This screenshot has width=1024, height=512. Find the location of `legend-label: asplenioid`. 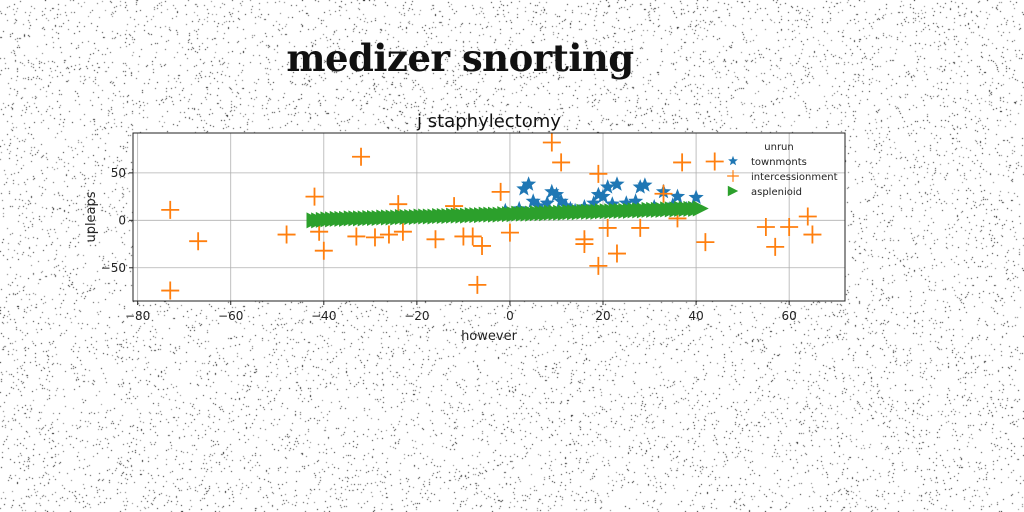

legend-label: asplenioid is located at coordinates (776, 192).